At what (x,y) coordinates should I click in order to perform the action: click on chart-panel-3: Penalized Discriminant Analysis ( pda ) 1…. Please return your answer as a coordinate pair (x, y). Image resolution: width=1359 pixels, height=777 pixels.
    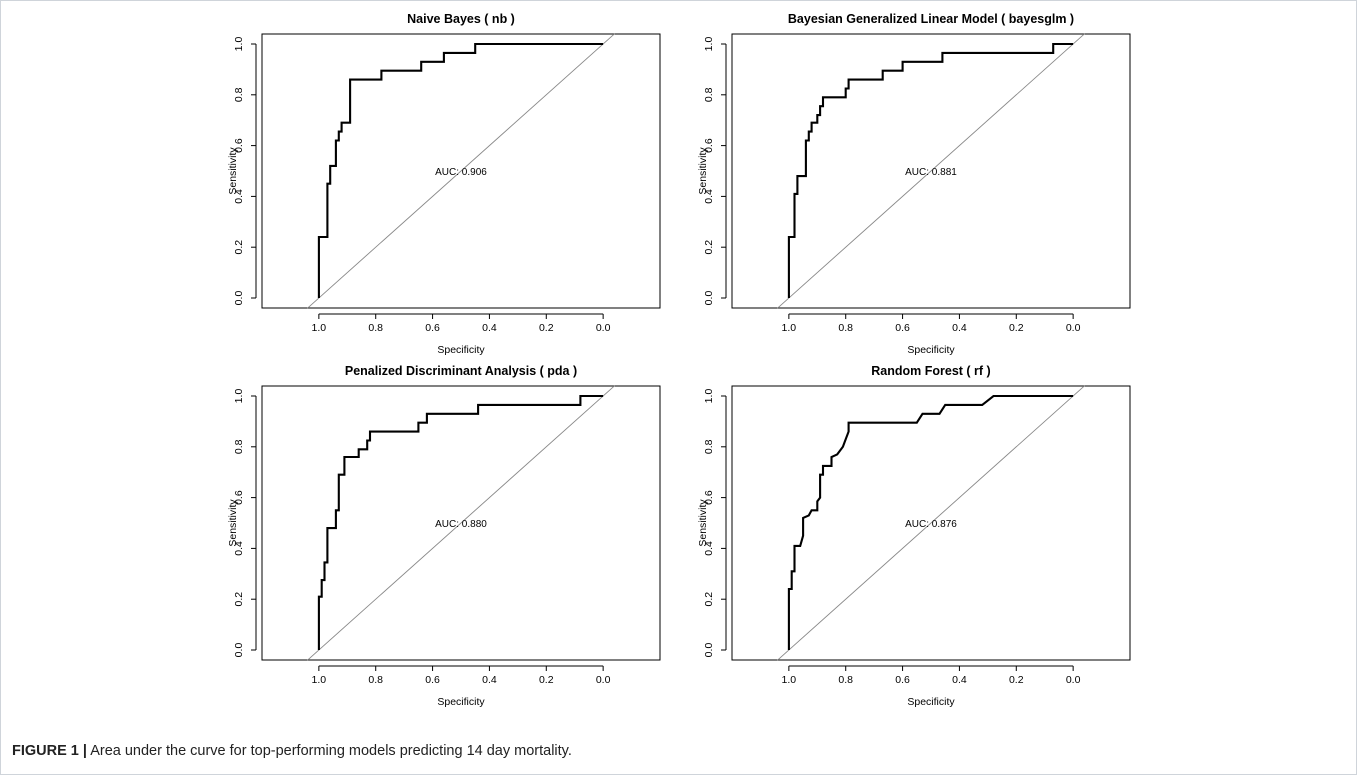
    Looking at the image, I should click on (444, 536).